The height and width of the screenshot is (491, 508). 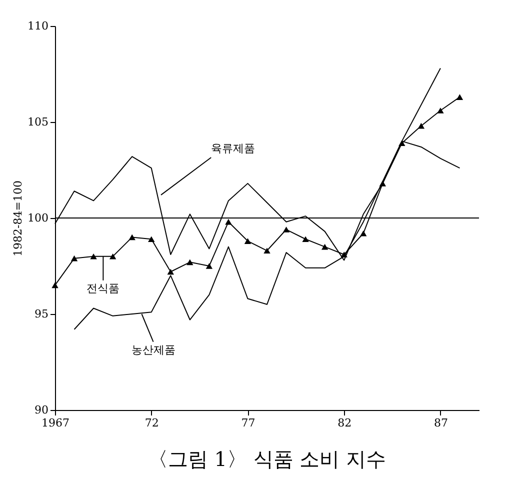 What do you see at coordinates (38, 218) in the screenshot?
I see `y-tick-label: 100` at bounding box center [38, 218].